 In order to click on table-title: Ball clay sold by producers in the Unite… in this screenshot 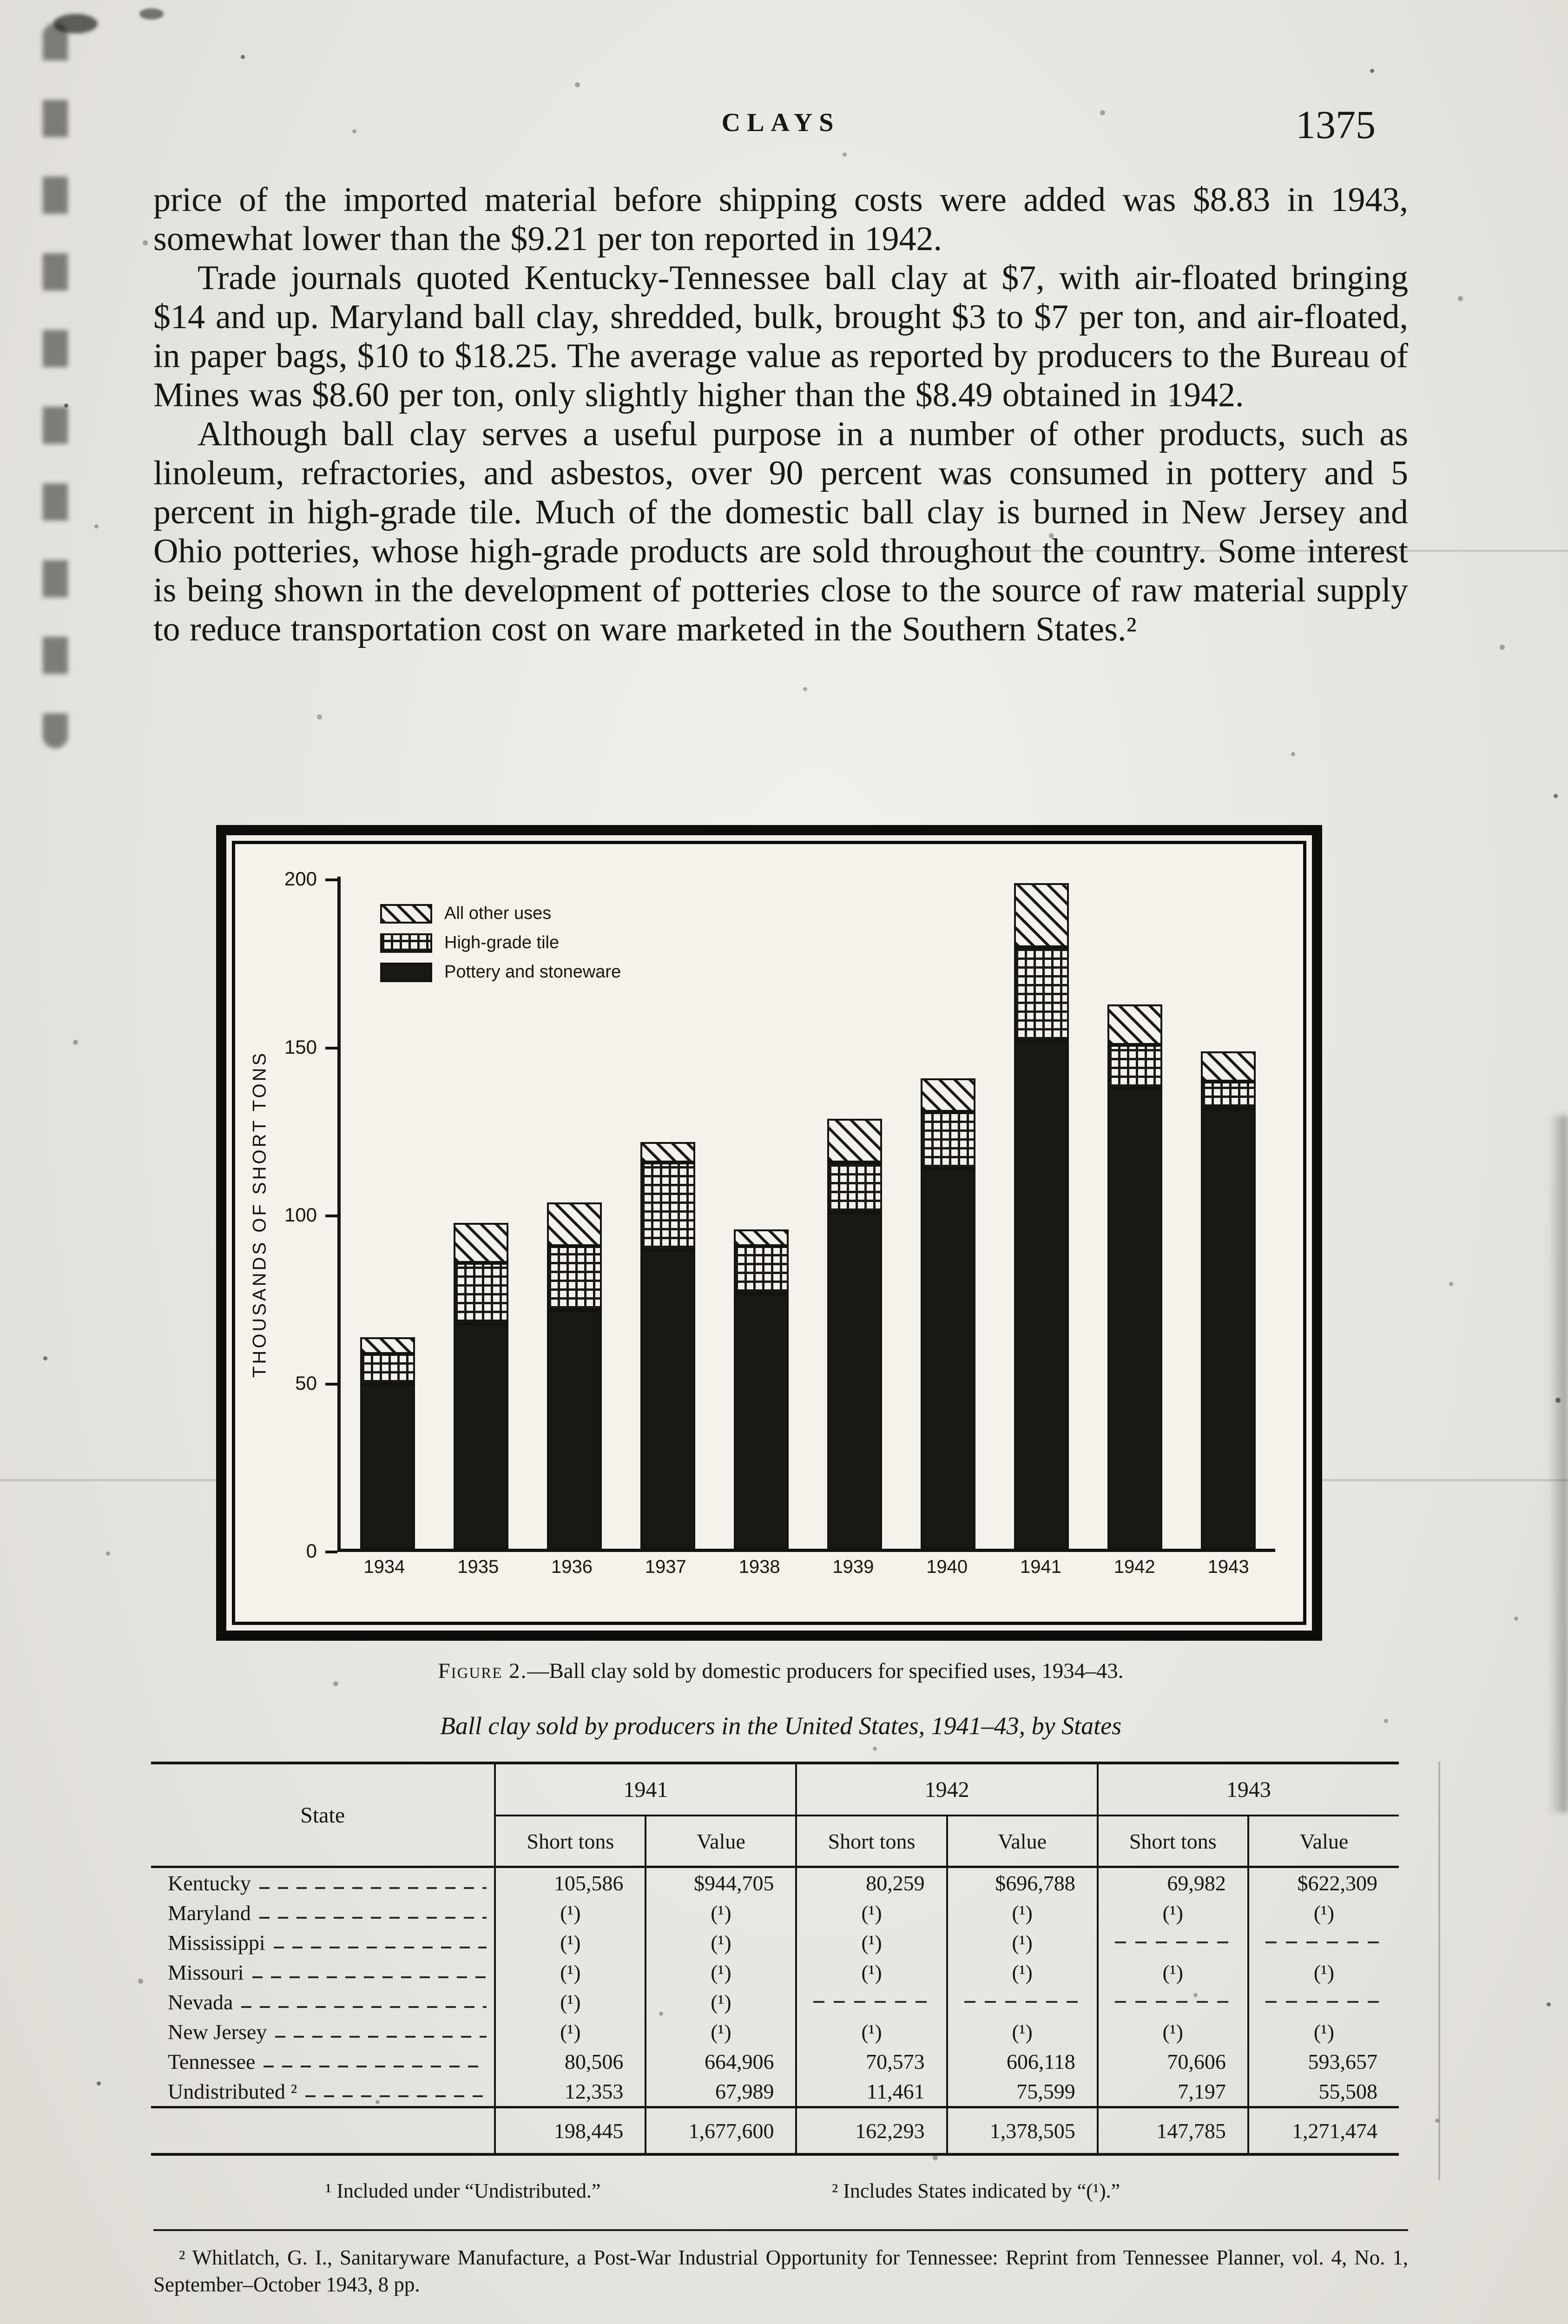, I will do `click(781, 1726)`.